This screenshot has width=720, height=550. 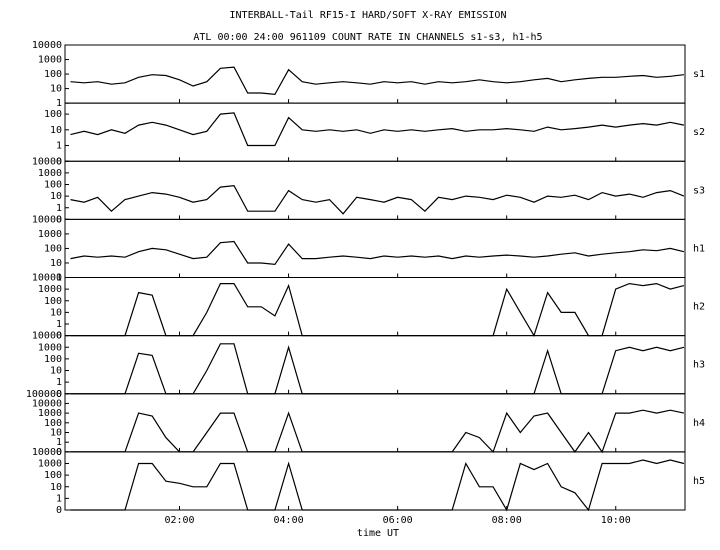 What do you see at coordinates (507, 520) in the screenshot?
I see `x-tick-label: 08:00` at bounding box center [507, 520].